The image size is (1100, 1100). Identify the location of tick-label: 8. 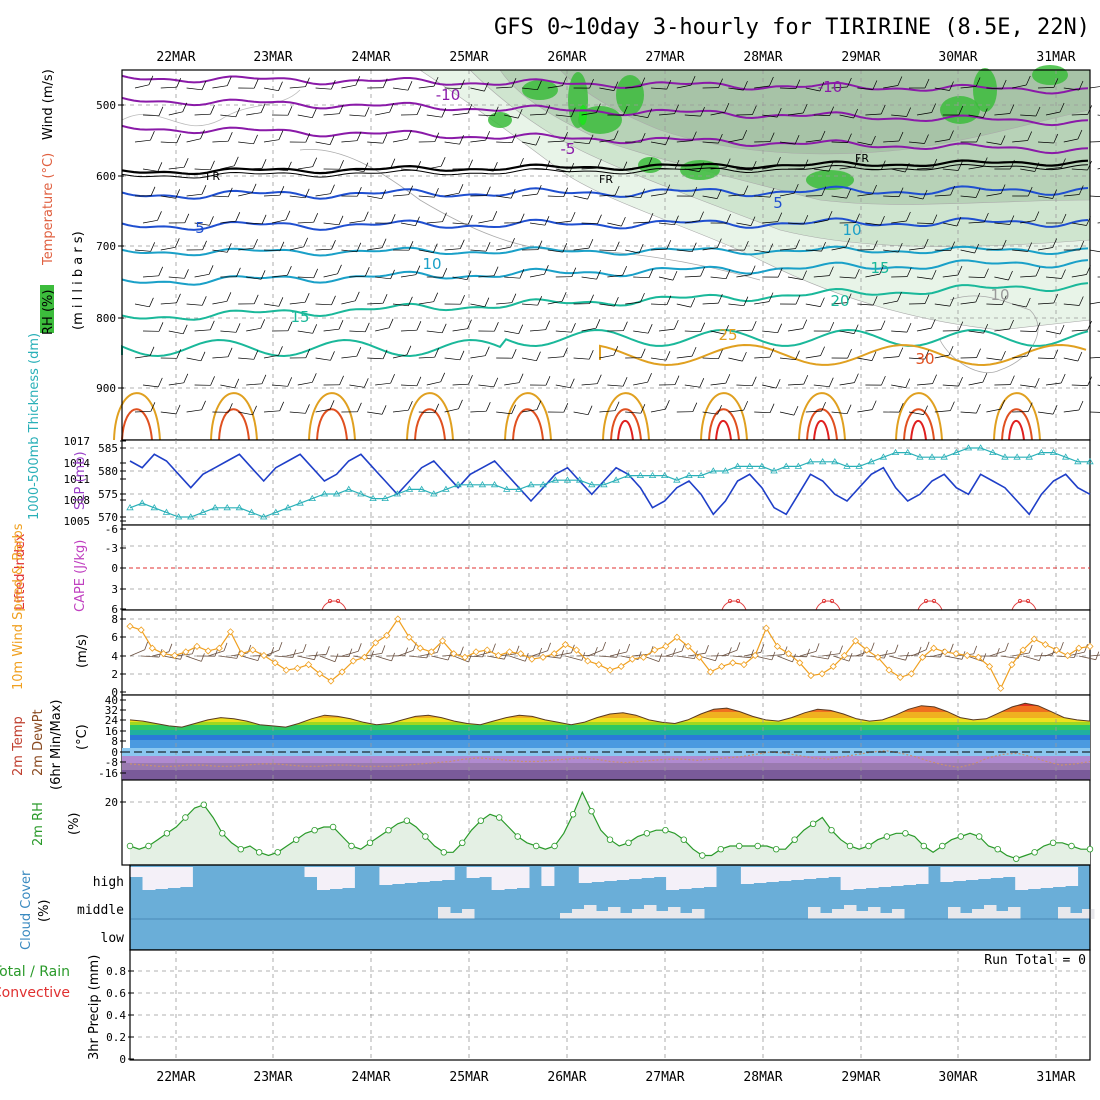
(114, 741).